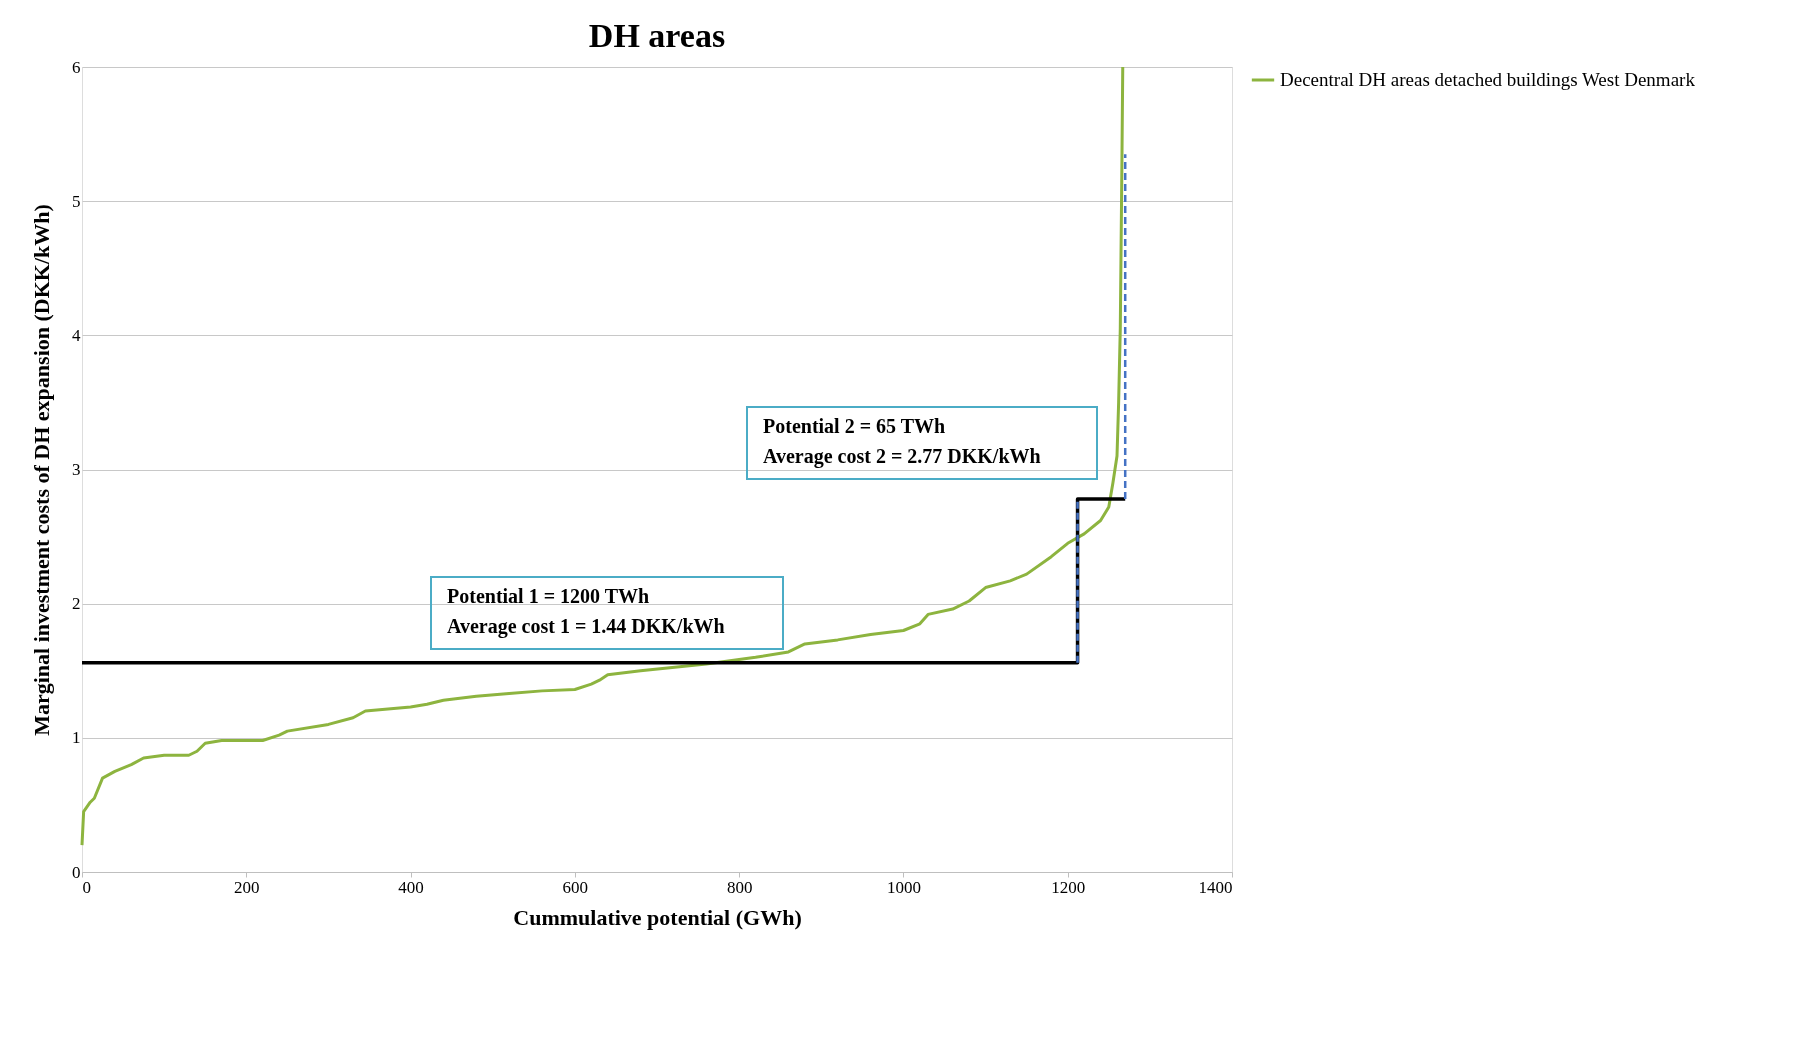 The width and height of the screenshot is (1796, 1060). I want to click on y-tick-label: 3, so click(76, 469).